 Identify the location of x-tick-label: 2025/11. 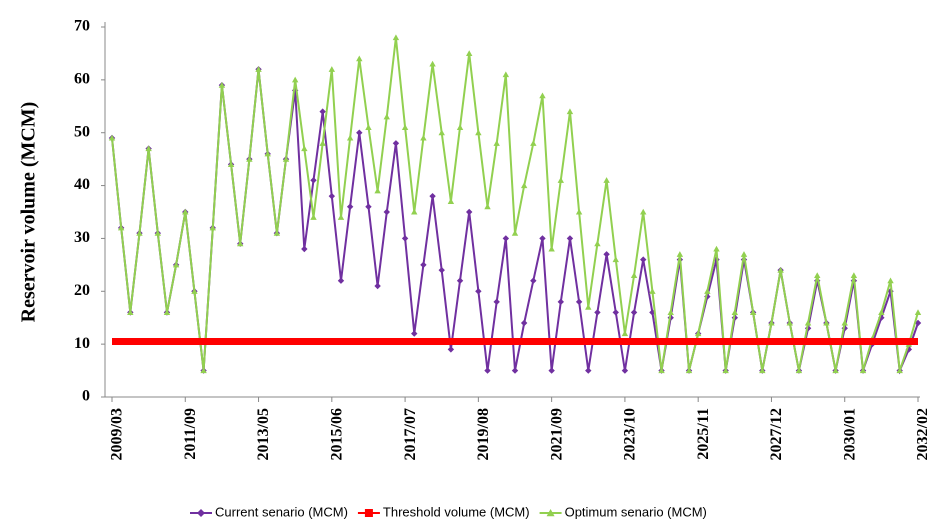
(703, 434).